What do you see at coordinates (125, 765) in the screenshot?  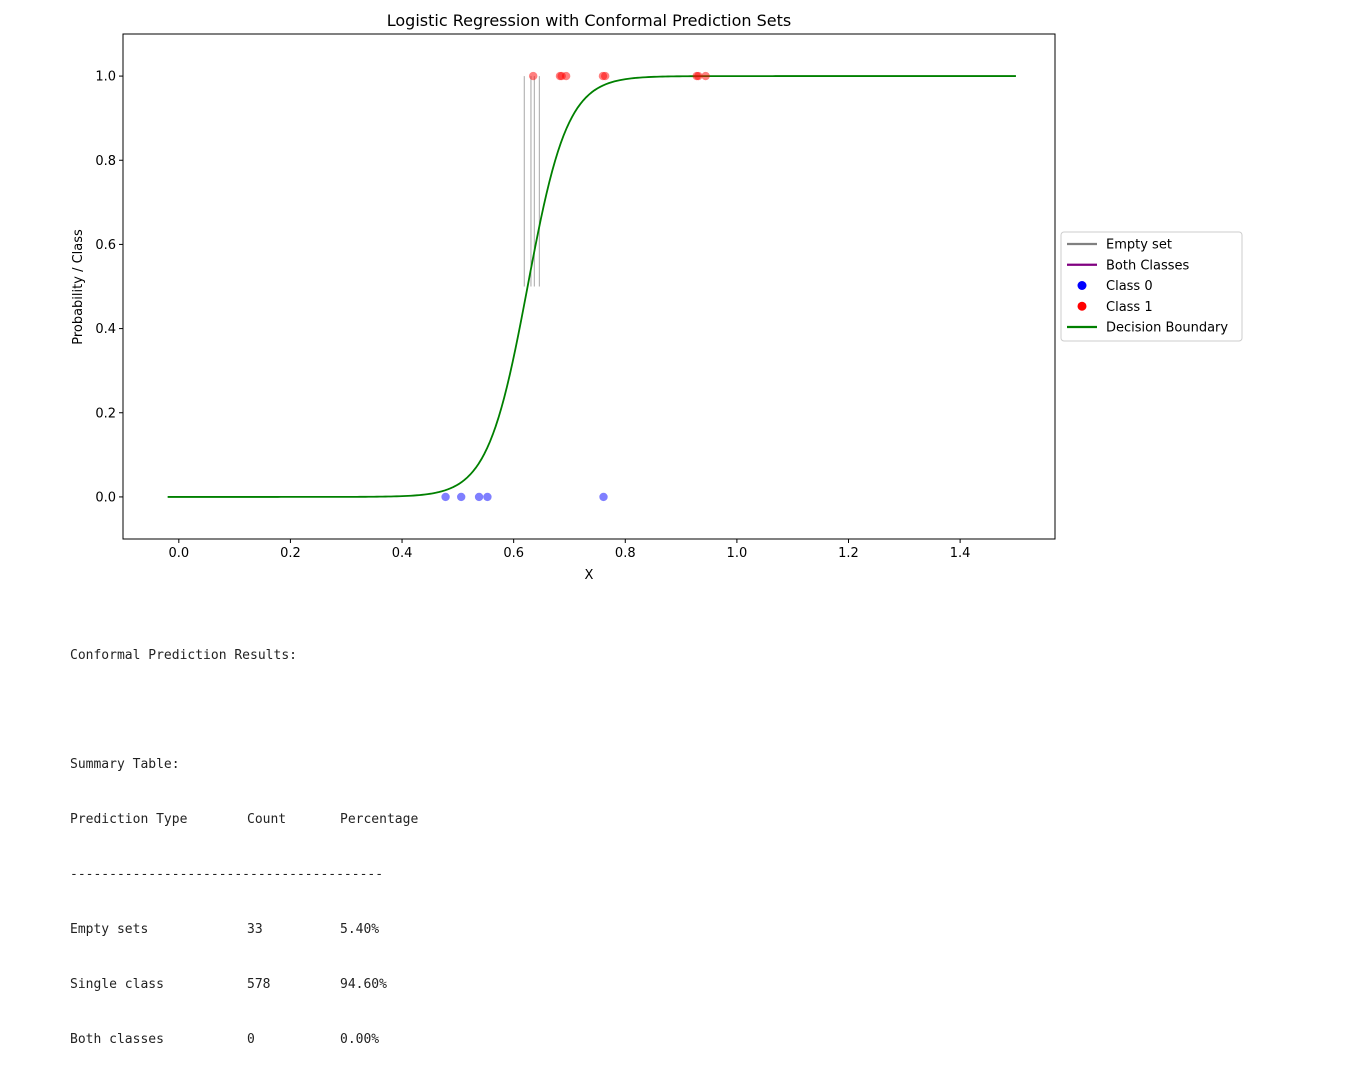 I see `summary-table-title: Summary Table:` at bounding box center [125, 765].